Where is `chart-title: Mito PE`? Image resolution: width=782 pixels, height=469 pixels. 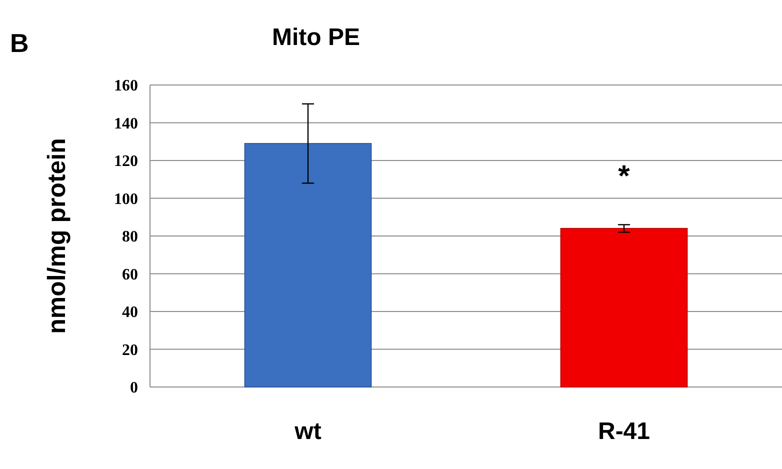 chart-title: Mito PE is located at coordinates (316, 37).